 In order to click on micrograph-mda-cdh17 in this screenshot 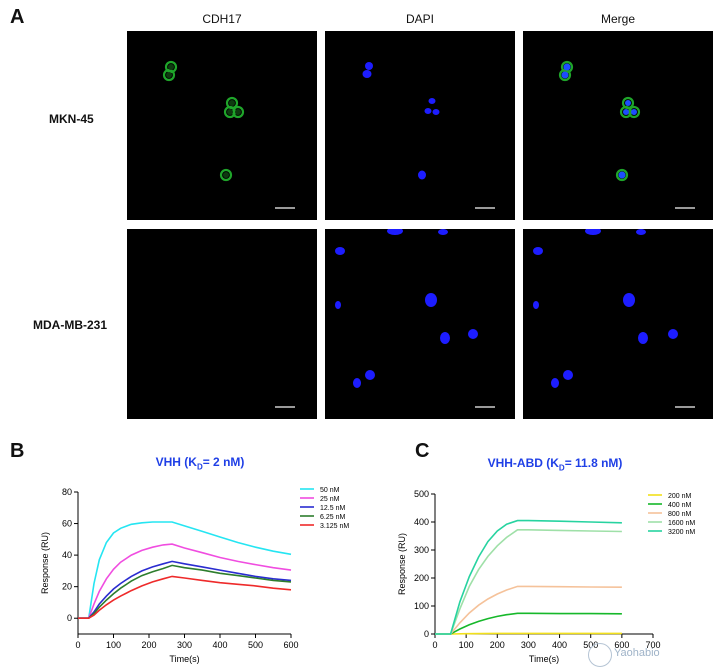, I will do `click(222, 324)`.